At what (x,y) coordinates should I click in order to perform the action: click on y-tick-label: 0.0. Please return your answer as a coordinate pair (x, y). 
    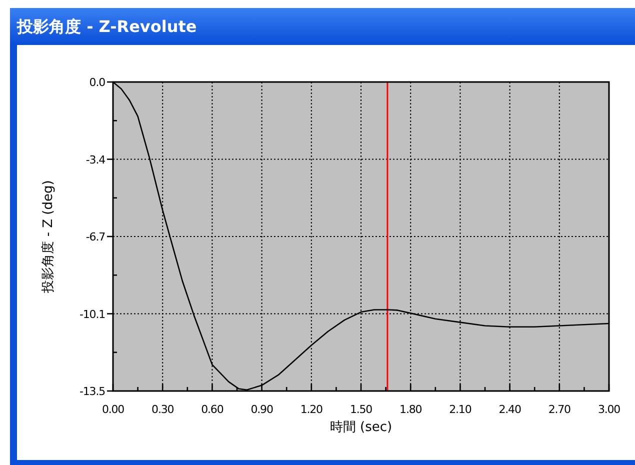
    Looking at the image, I should click on (97, 82).